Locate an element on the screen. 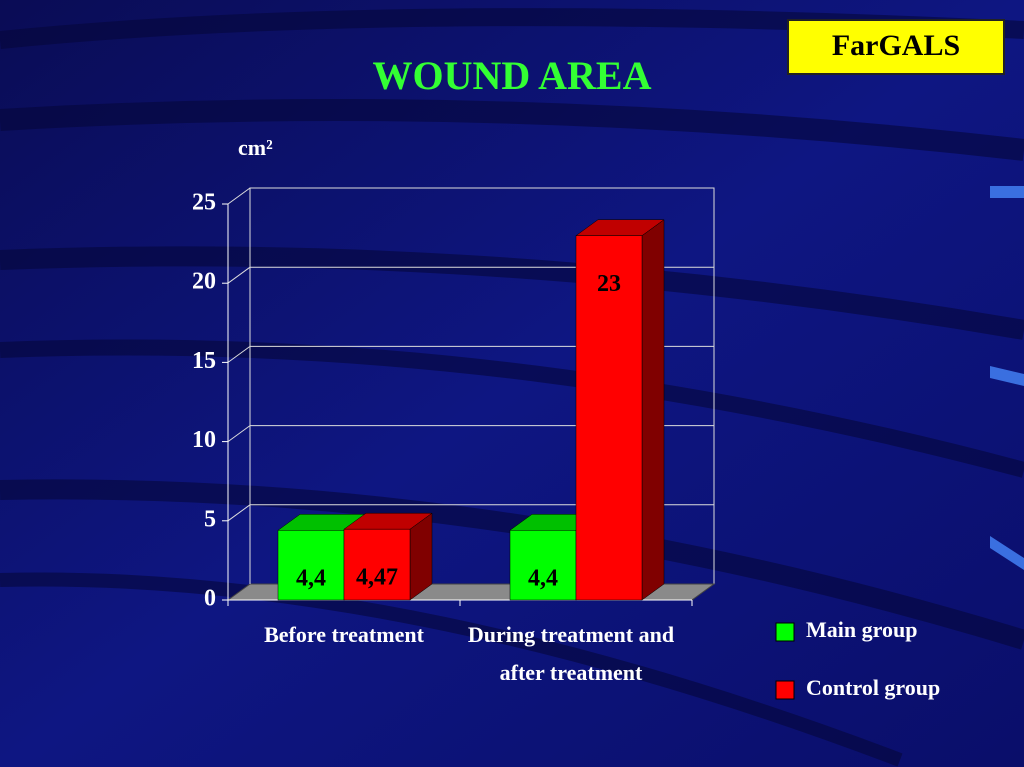 The width and height of the screenshot is (1024, 767). y-tick-label: 20 is located at coordinates (204, 282).